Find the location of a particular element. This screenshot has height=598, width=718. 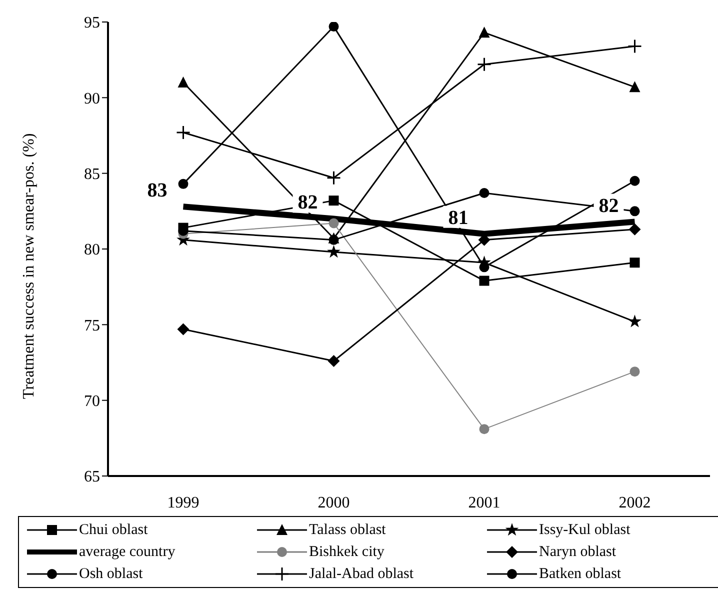

legend-label: Jalal-Abad oblast is located at coordinates (361, 574).